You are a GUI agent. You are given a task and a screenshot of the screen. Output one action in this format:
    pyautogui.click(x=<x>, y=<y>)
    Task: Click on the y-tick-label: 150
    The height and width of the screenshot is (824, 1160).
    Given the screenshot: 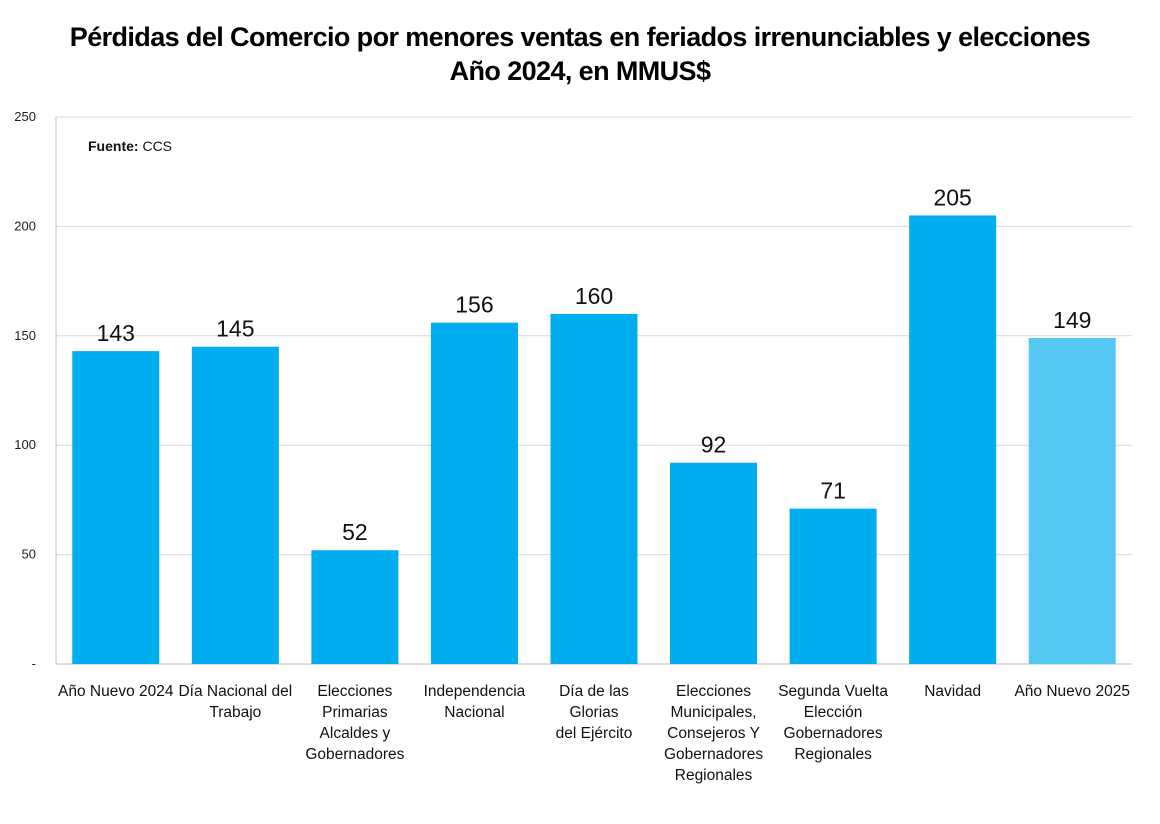 What is the action you would take?
    pyautogui.click(x=25, y=335)
    